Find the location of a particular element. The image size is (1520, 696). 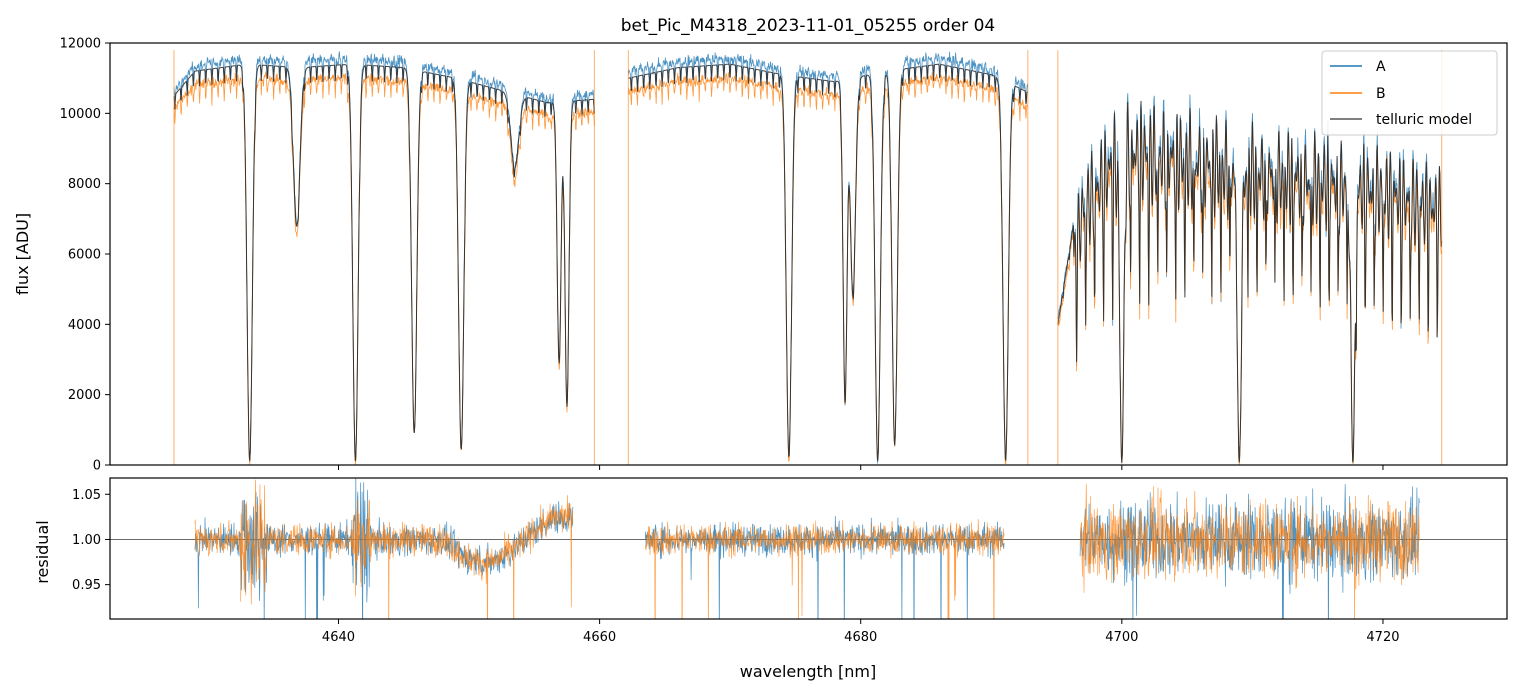

bottom-xtick-label-4680: 4680 is located at coordinates (860, 637).